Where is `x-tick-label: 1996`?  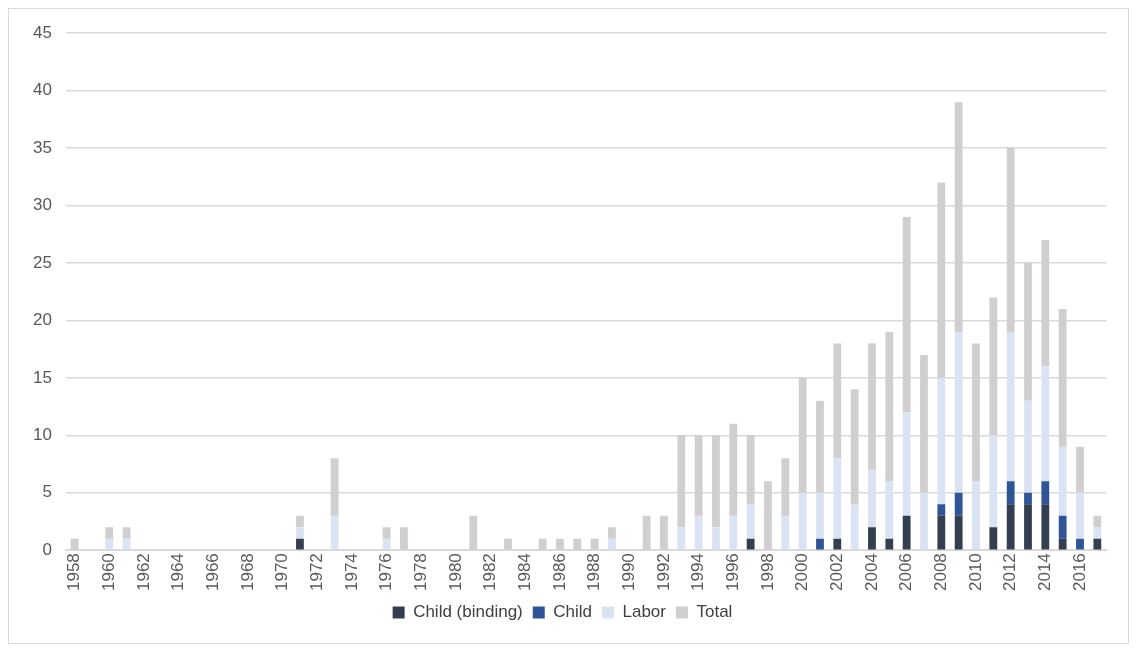 x-tick-label: 1996 is located at coordinates (732, 572).